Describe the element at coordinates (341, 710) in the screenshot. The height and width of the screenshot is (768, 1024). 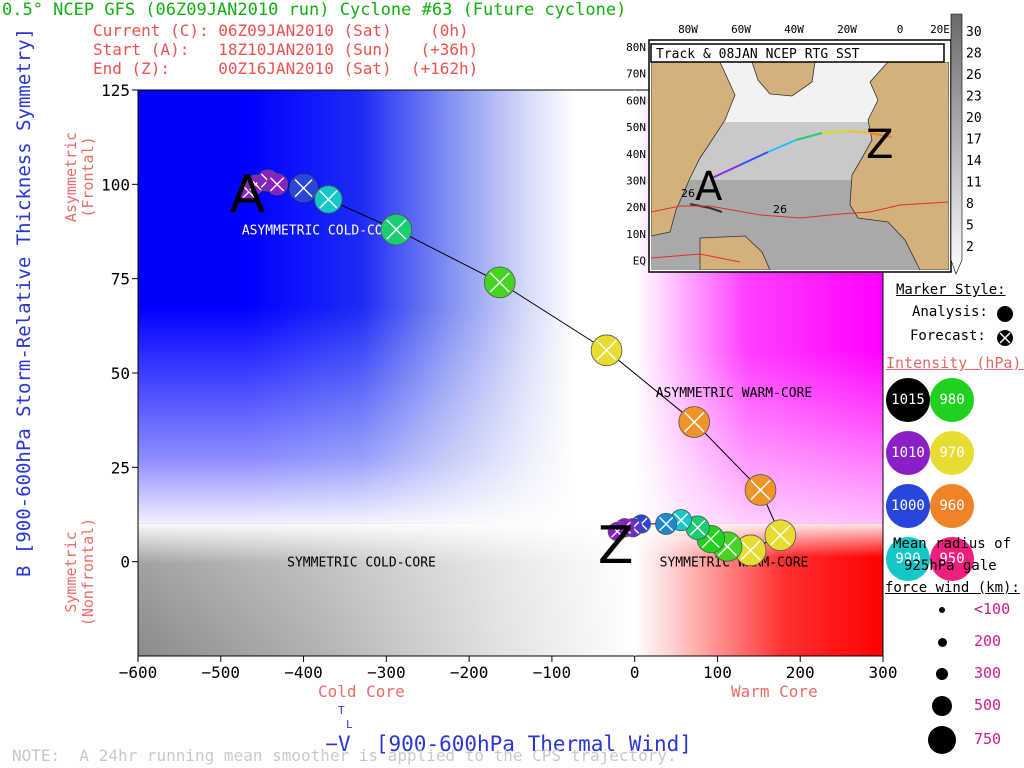
I see `x-axis-label-superscript: T` at that location.